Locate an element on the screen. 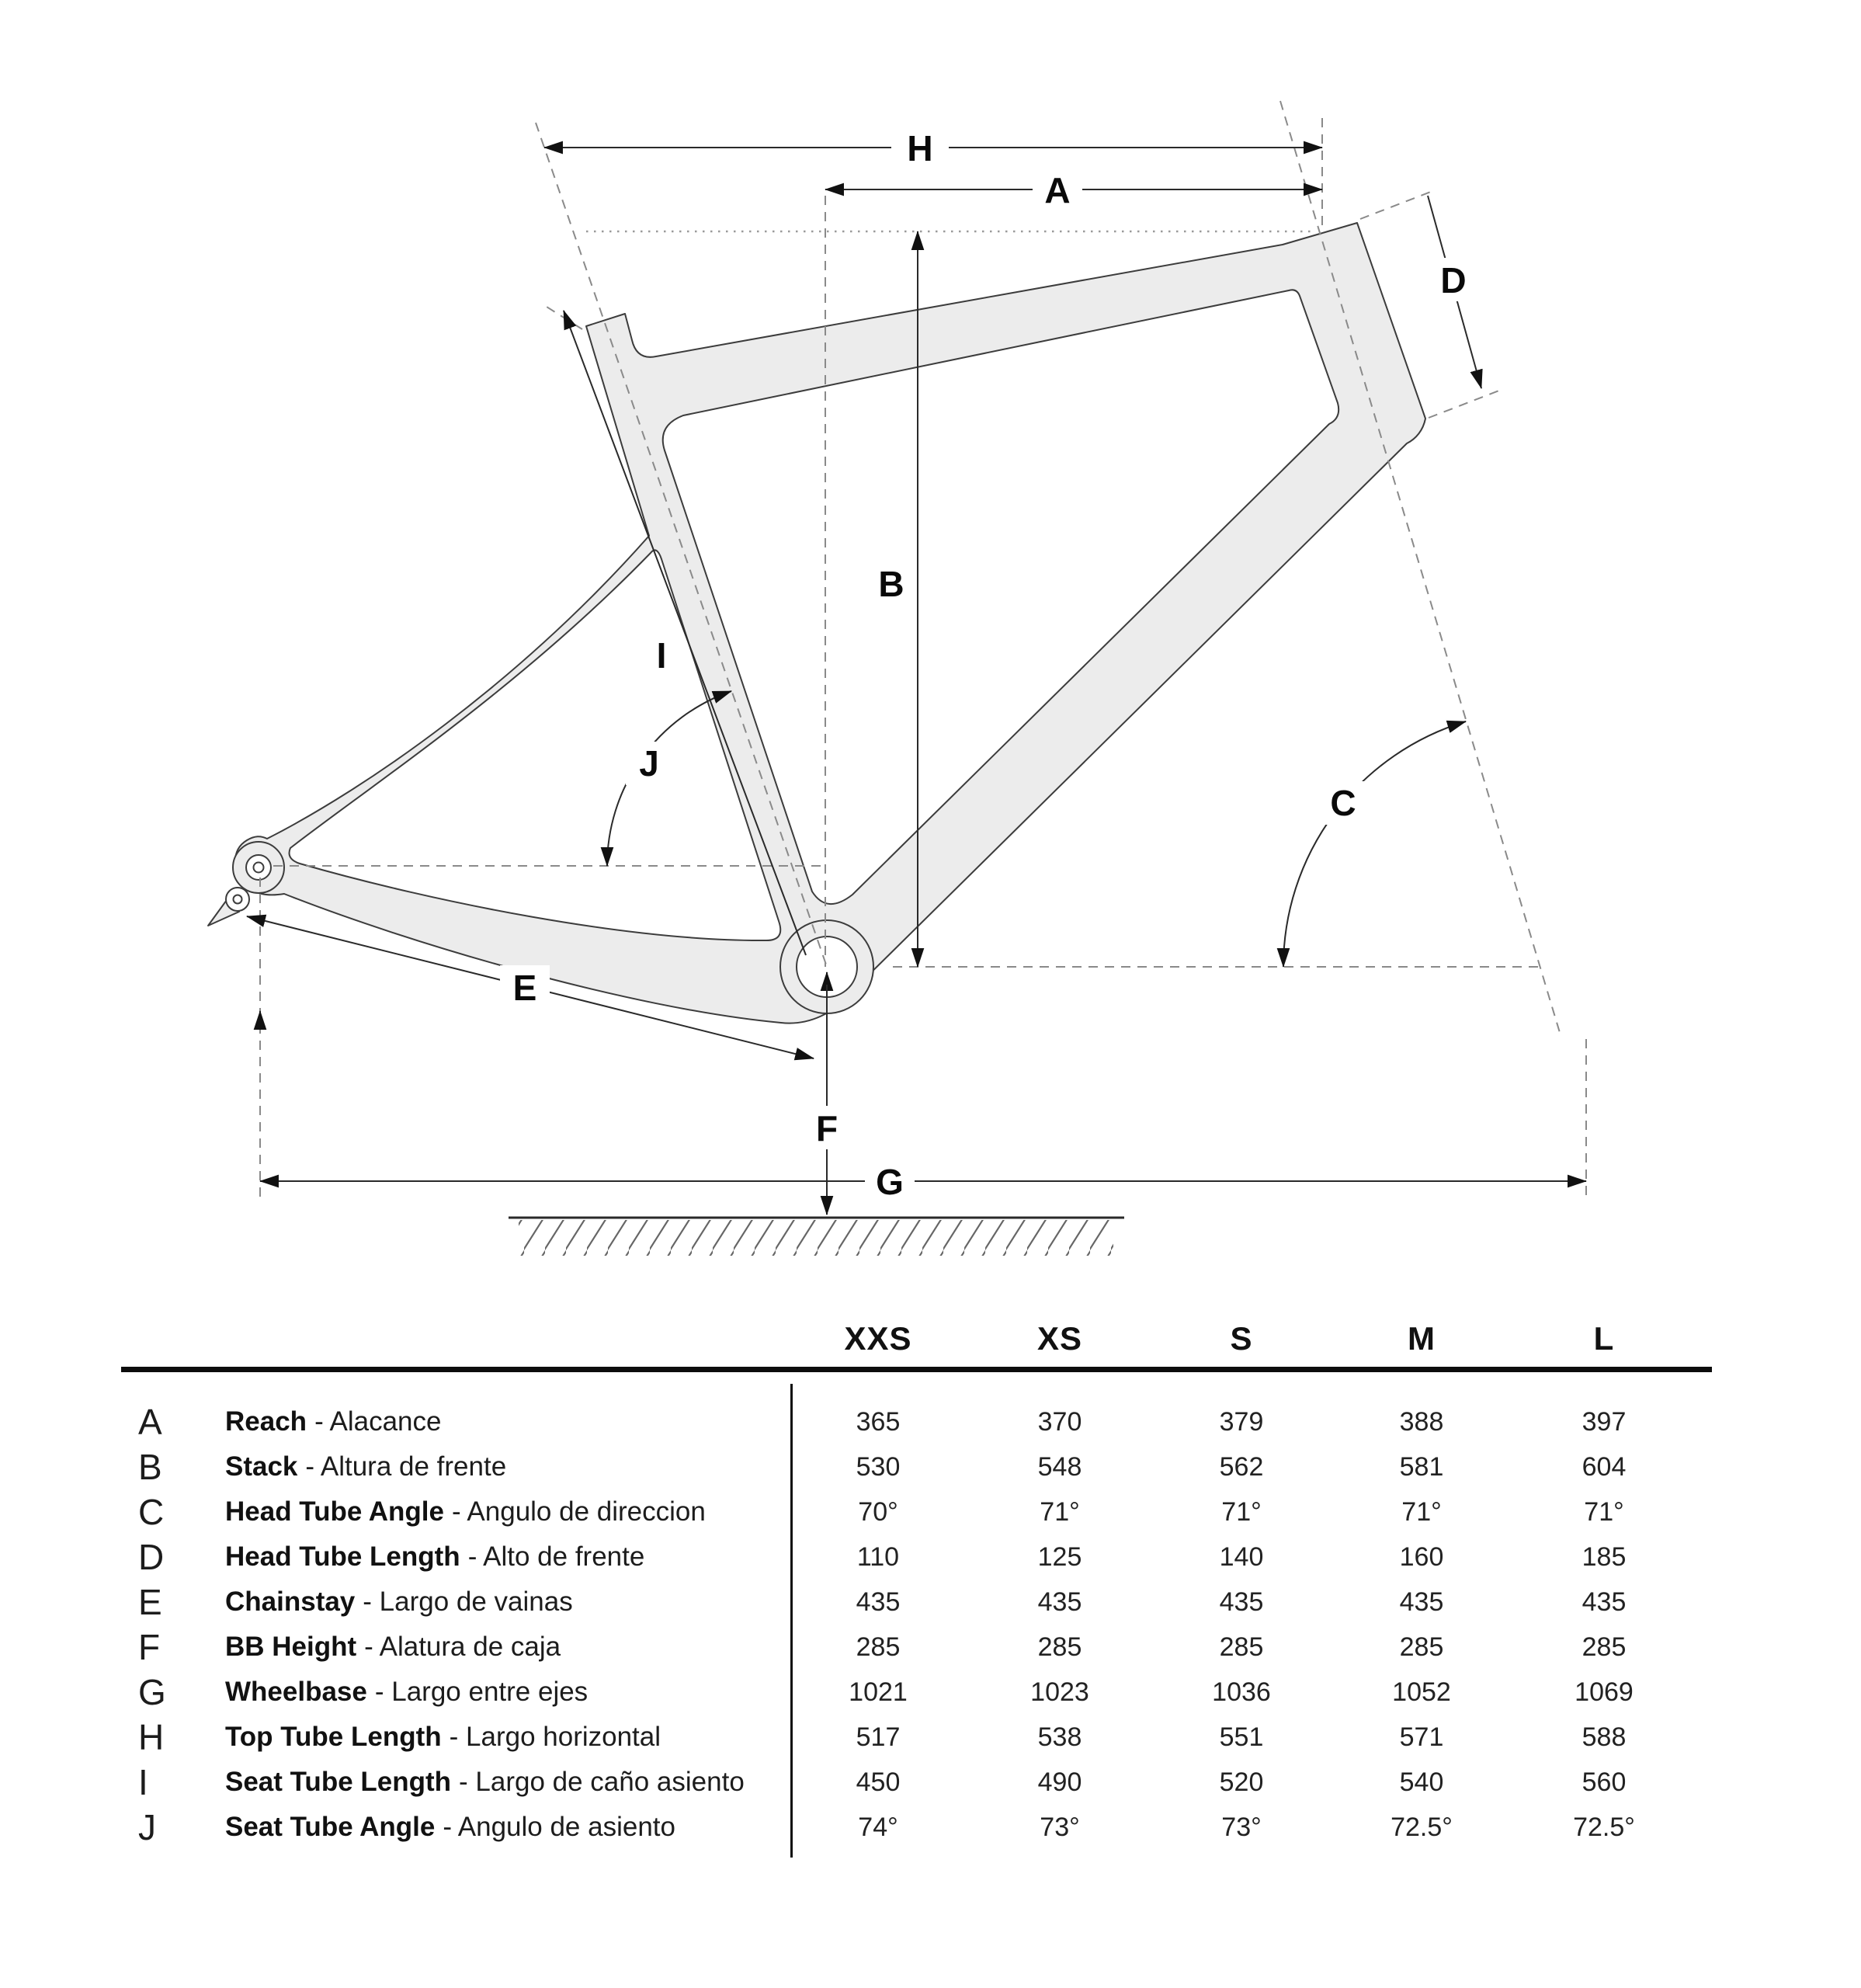 This screenshot has height=1988, width=1861. row-desc: - Alatura de caja is located at coordinates (462, 1647).